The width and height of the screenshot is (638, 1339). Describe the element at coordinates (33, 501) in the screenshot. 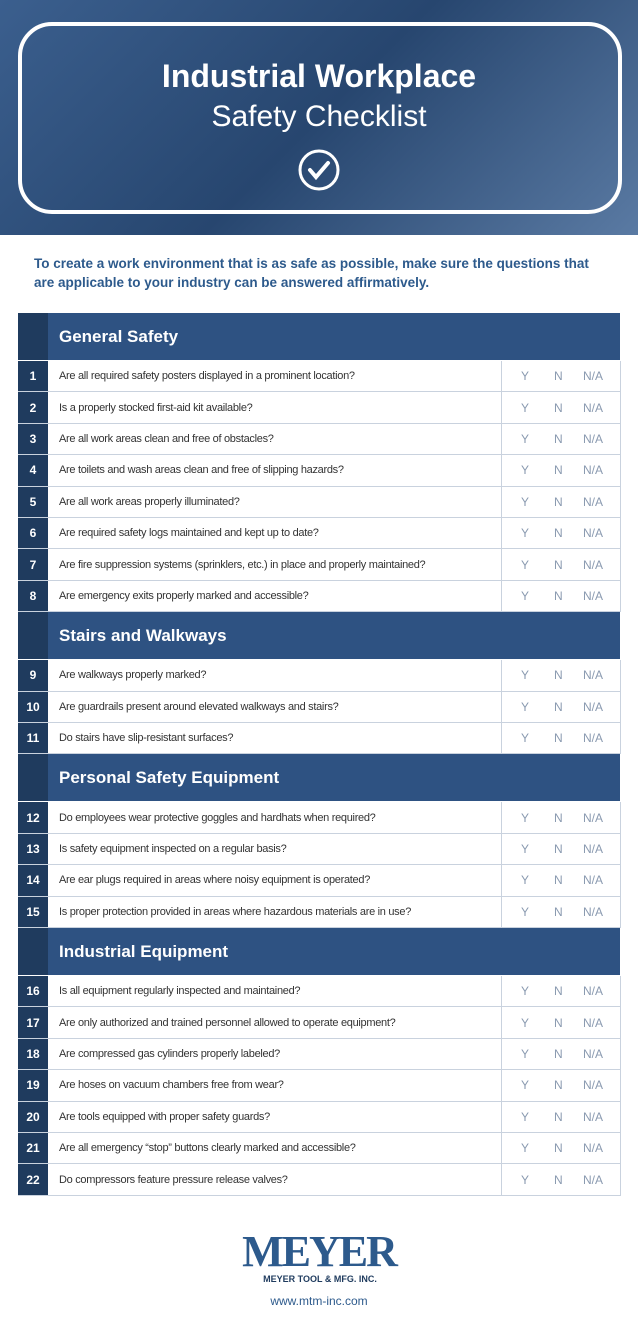

I see `item-number: 5` at that location.